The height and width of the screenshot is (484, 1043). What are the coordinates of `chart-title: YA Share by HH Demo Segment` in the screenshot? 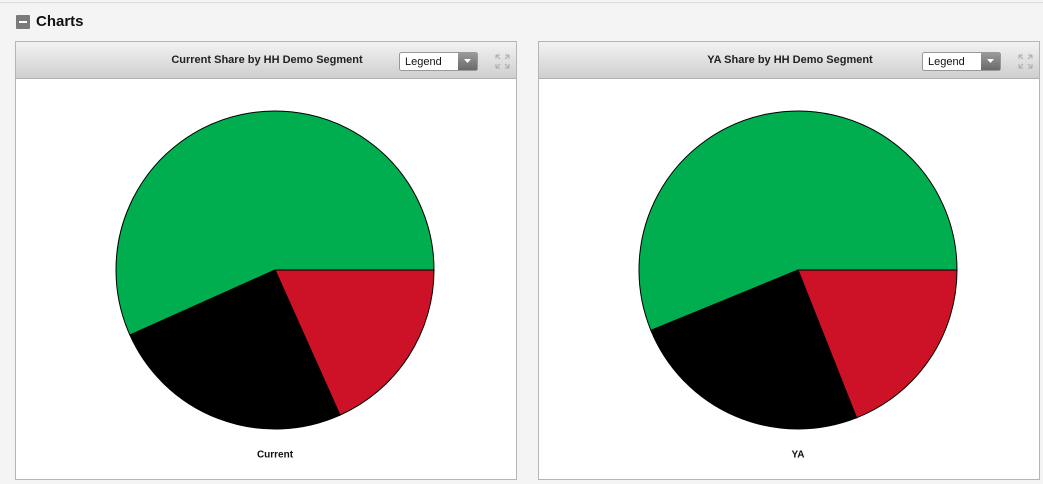 It's located at (790, 60).